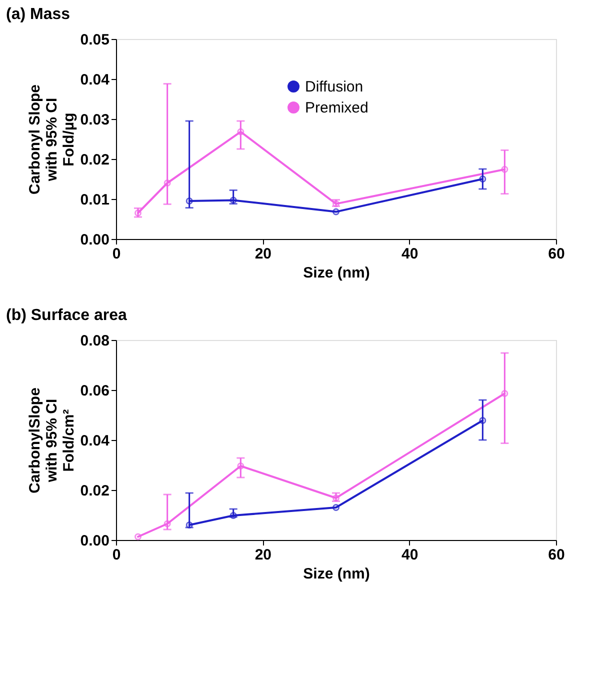  I want to click on chart-title: (a) Mass, so click(38, 14).